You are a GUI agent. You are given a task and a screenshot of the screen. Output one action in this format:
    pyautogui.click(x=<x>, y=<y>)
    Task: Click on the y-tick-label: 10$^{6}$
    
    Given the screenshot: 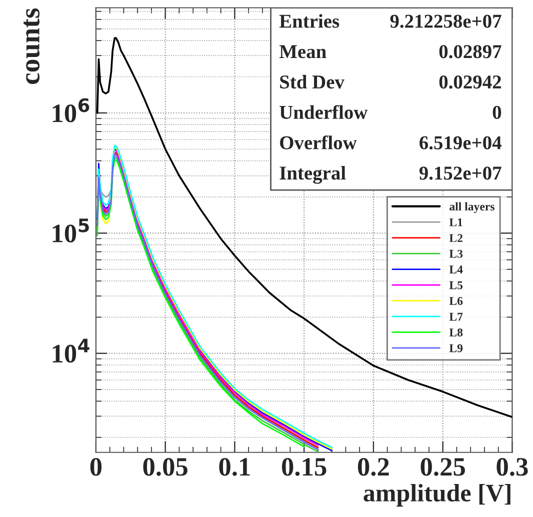 What is the action you would take?
    pyautogui.click(x=71, y=110)
    